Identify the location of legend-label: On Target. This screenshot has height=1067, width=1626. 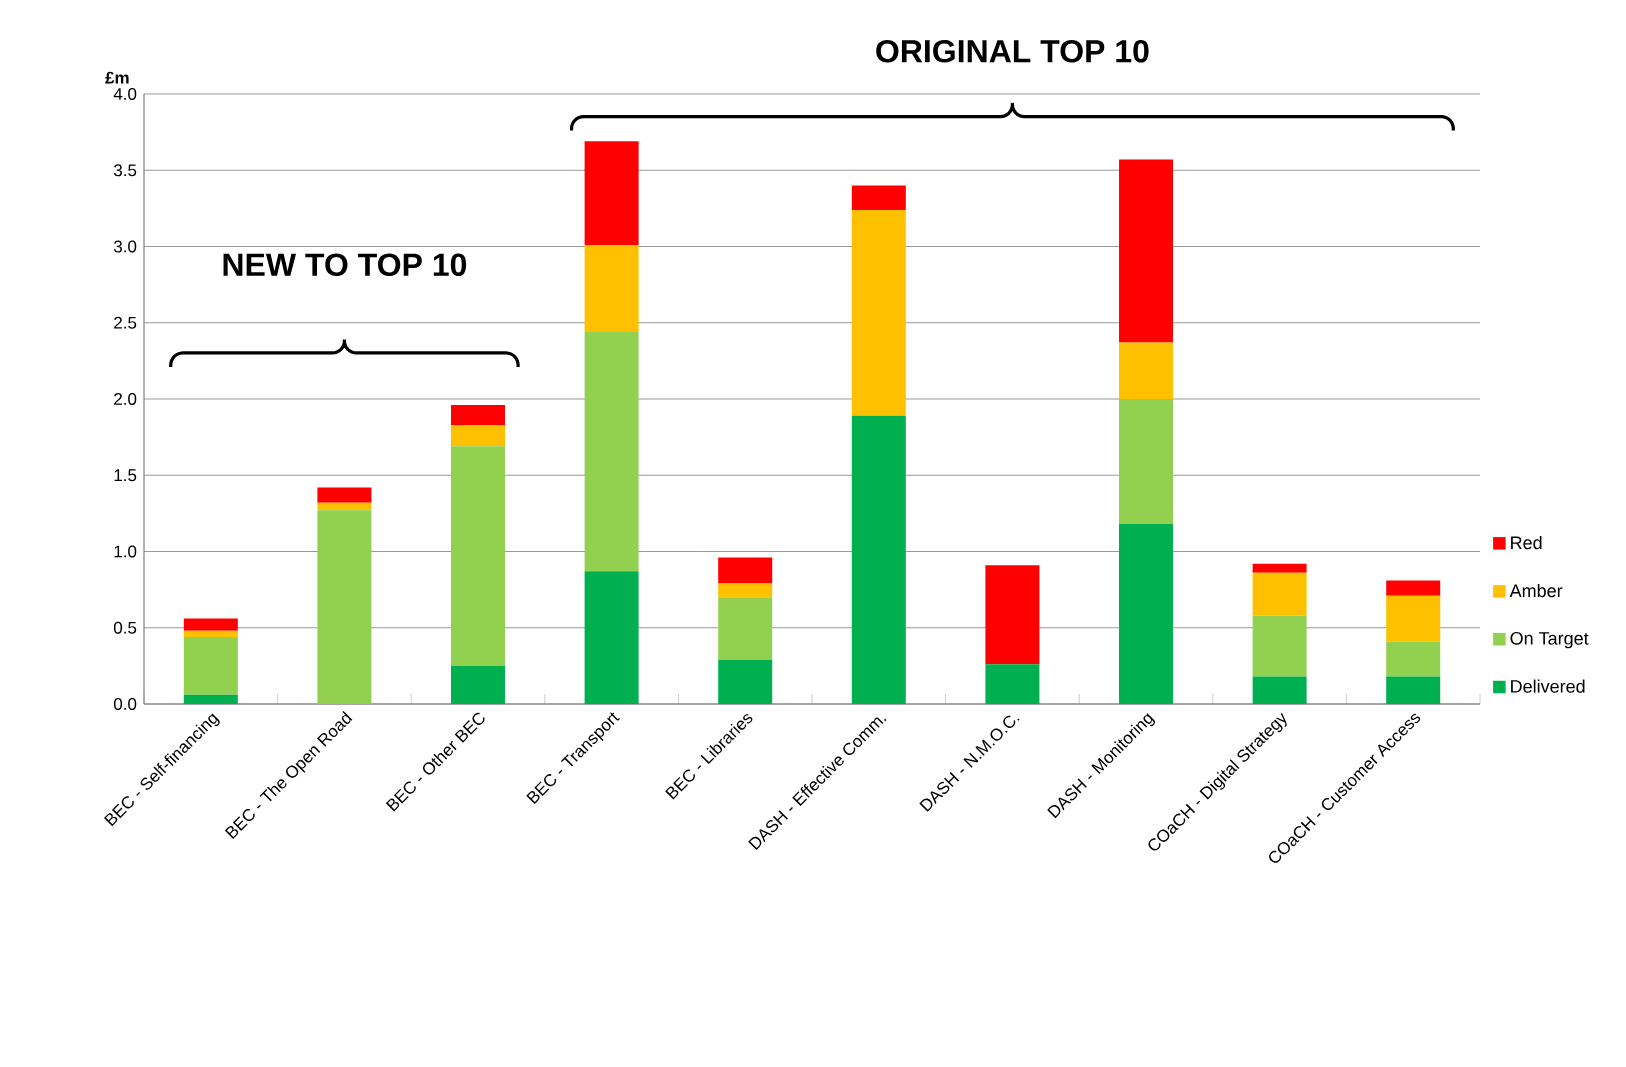
(1549, 640).